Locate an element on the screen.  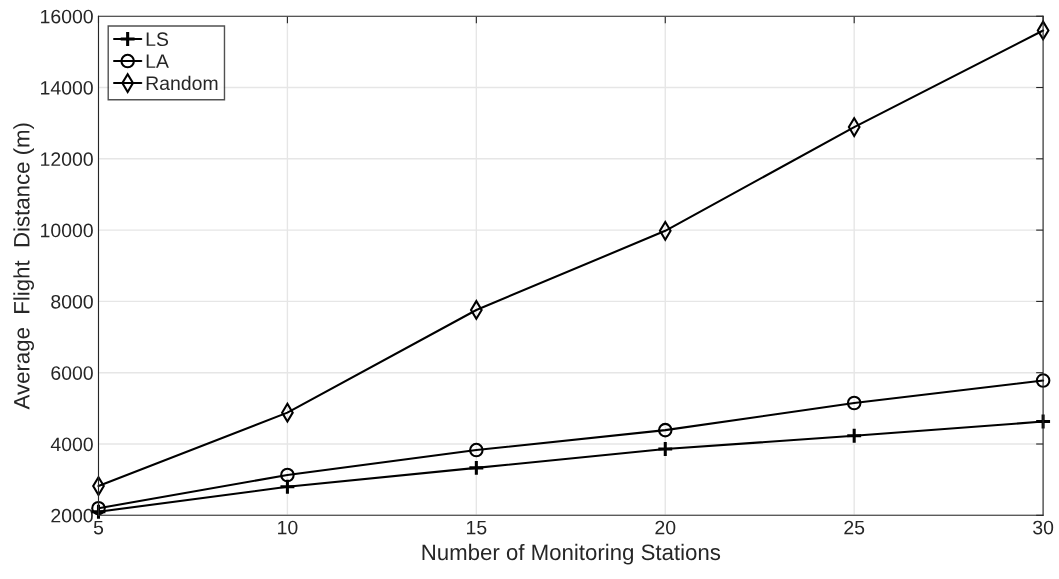
y-tick-label: 6000 is located at coordinates (72, 373).